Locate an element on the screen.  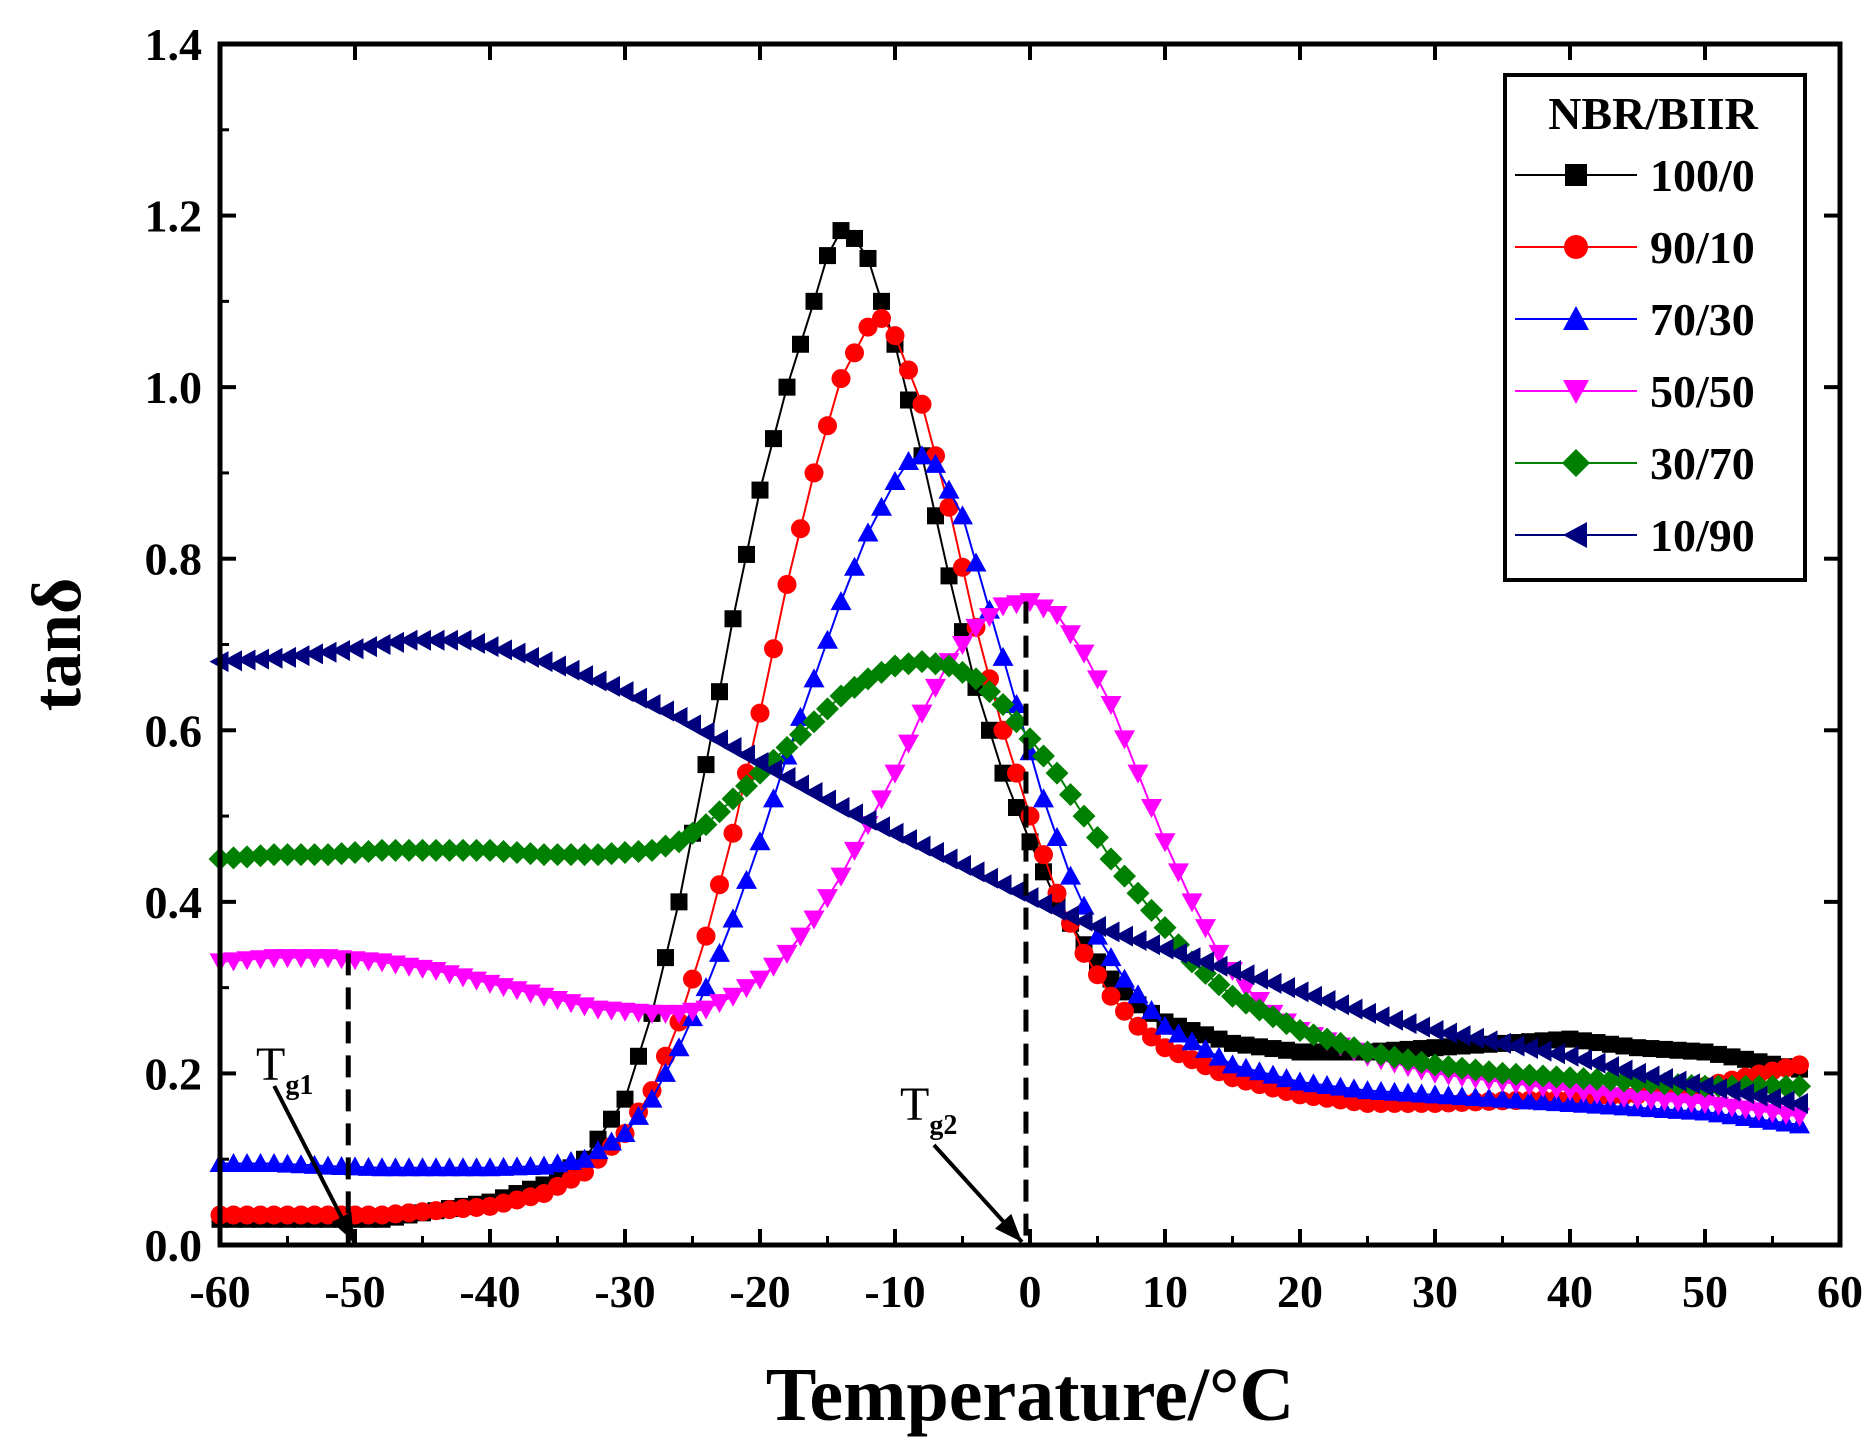
legend-item: 30/70 is located at coordinates (1635, 463).